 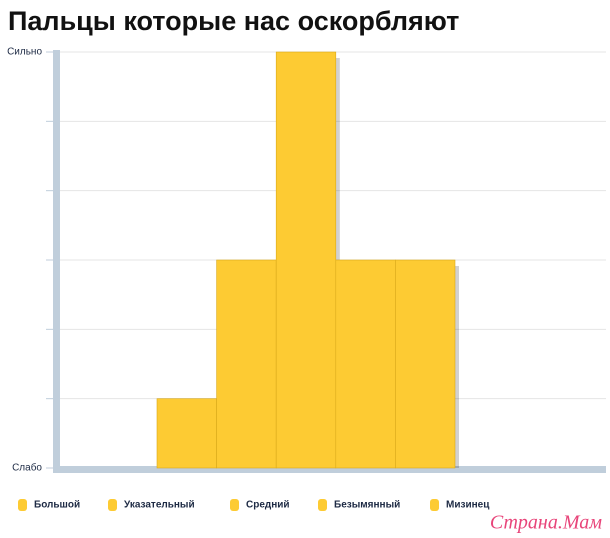 I want to click on chart-title: Пальцы которые нас оскорбляют, so click(x=233, y=21).